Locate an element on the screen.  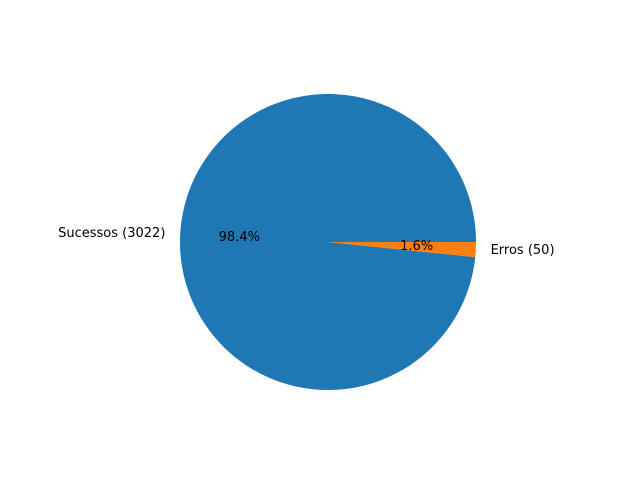
slice-label-1: Erros (50) is located at coordinates (523, 250).